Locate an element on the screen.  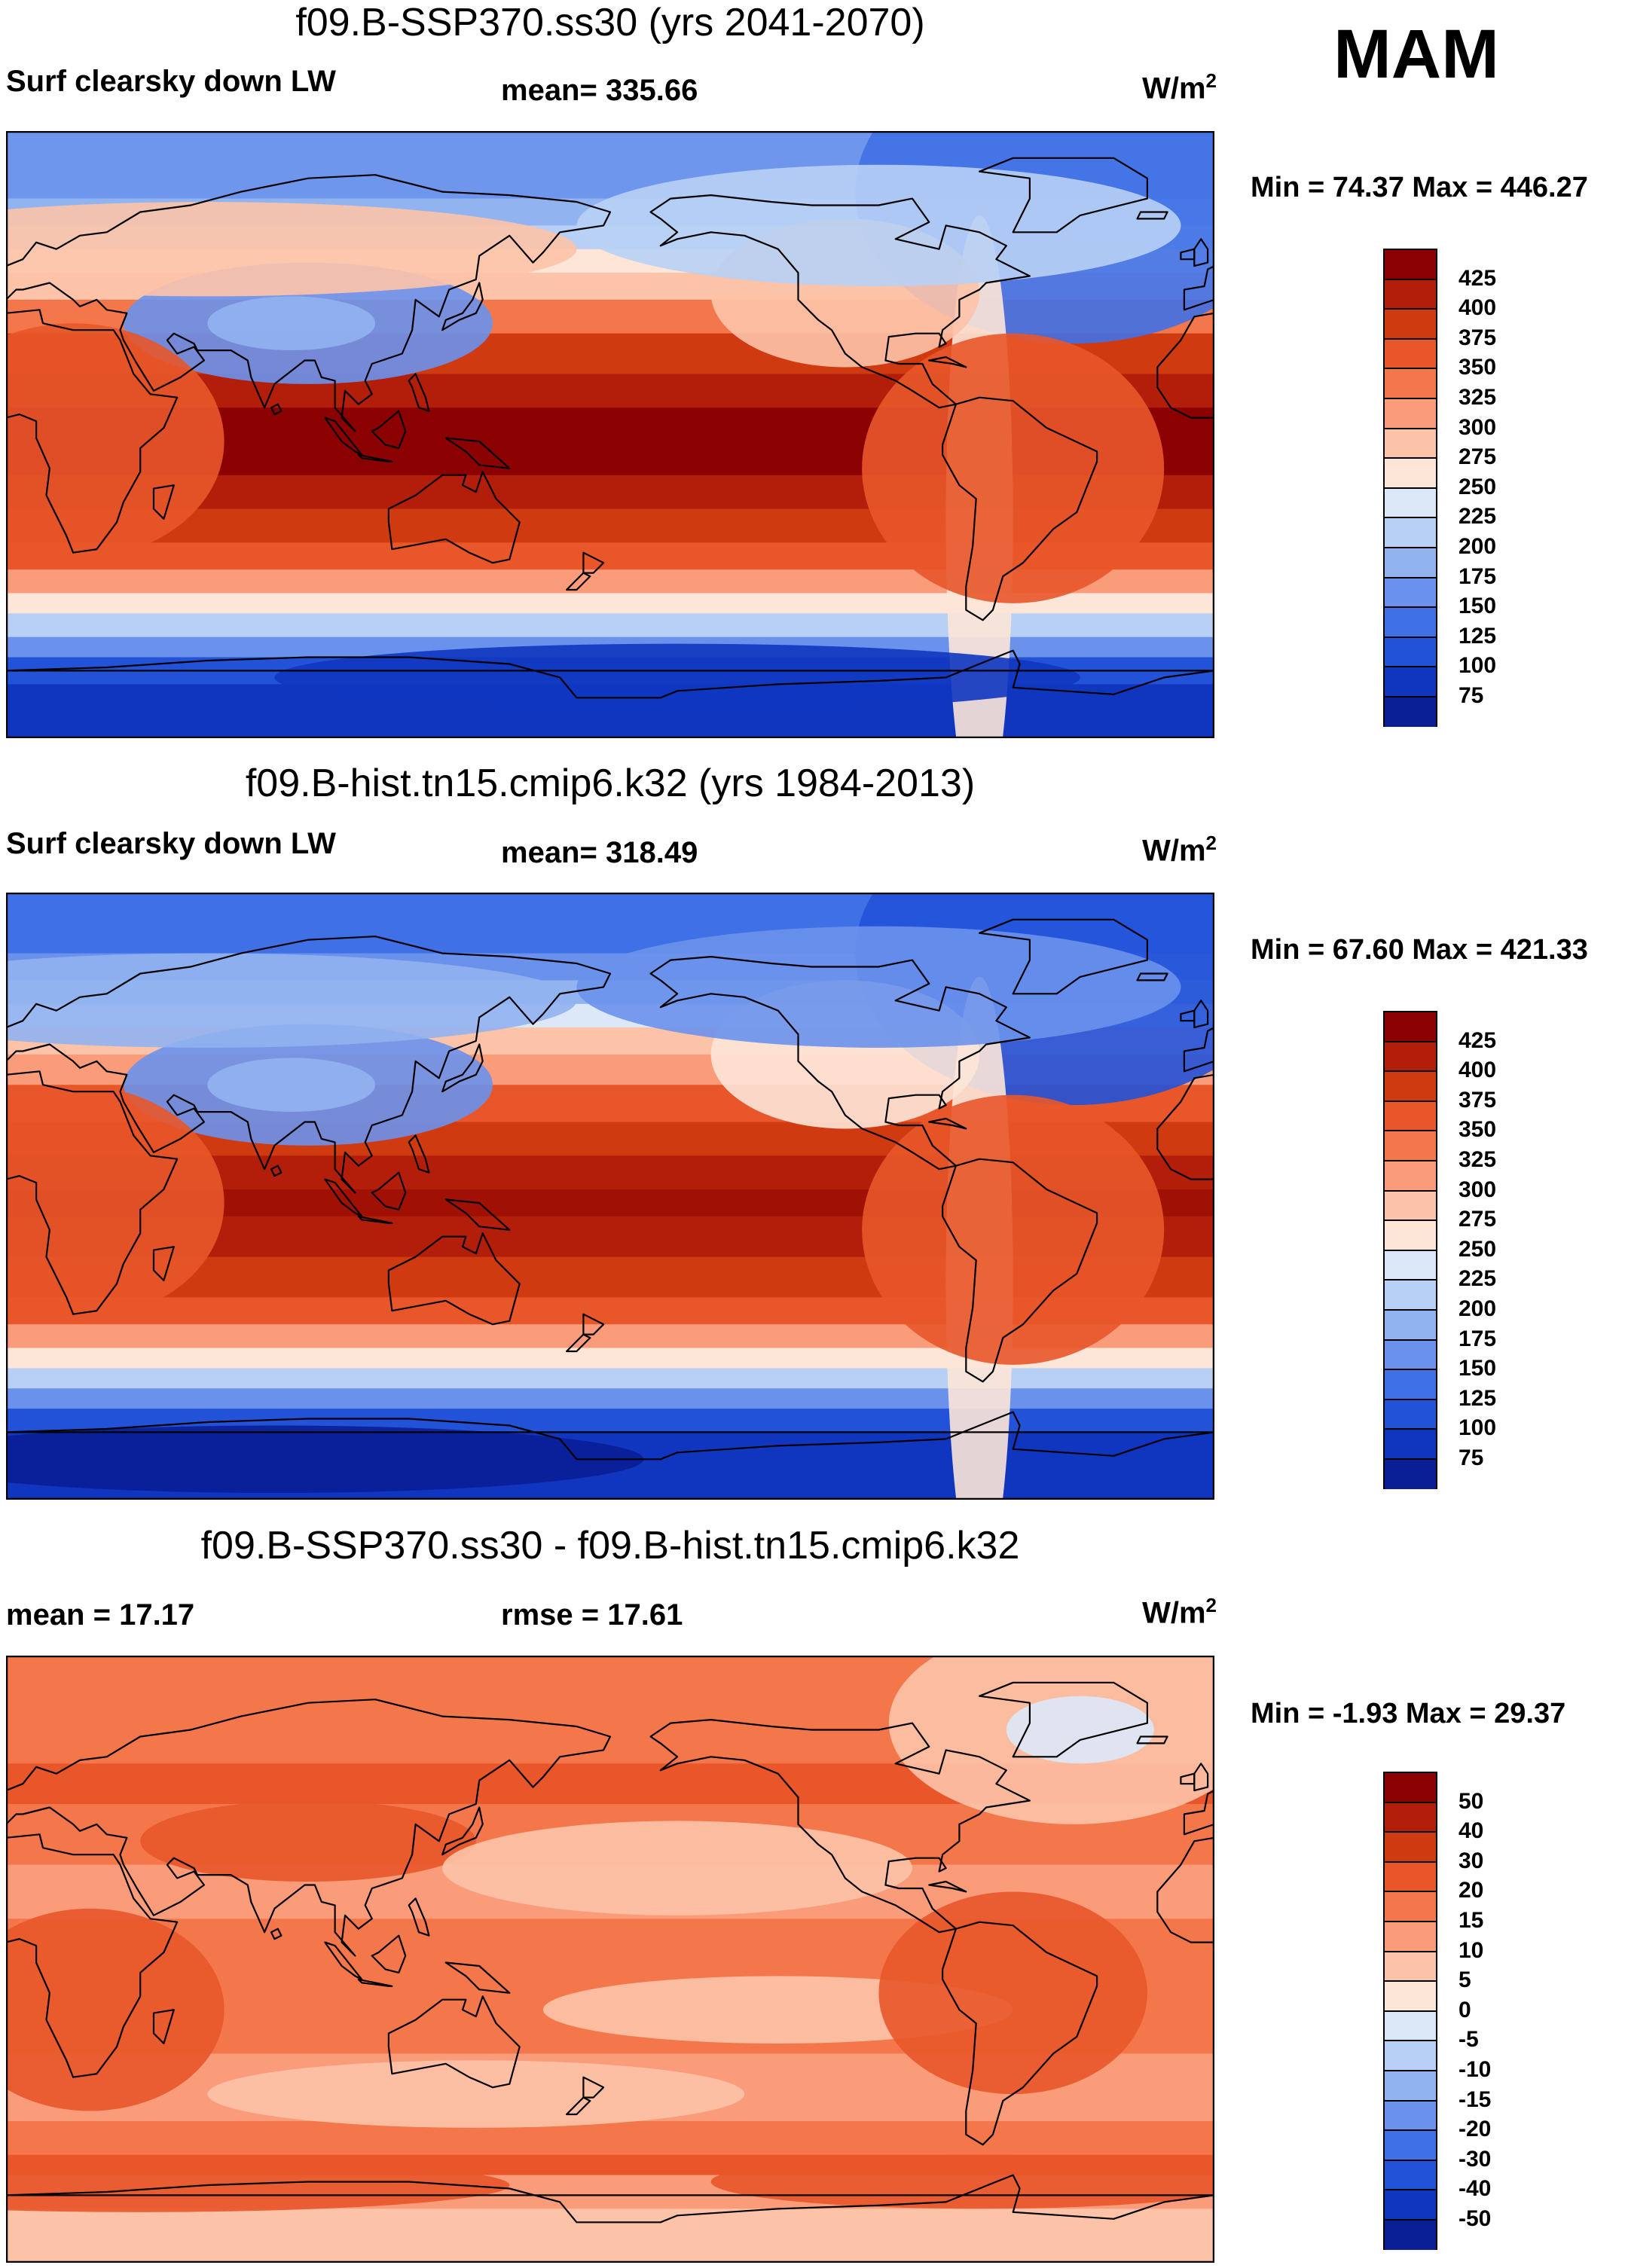
panel-3-mean-label: mean = 17.17 is located at coordinates (100, 1615).